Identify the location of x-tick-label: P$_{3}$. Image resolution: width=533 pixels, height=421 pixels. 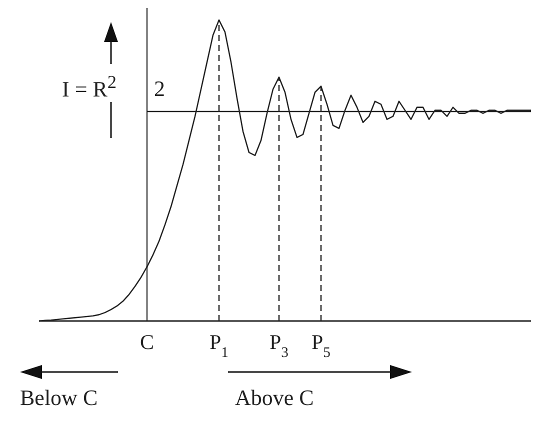
(279, 345).